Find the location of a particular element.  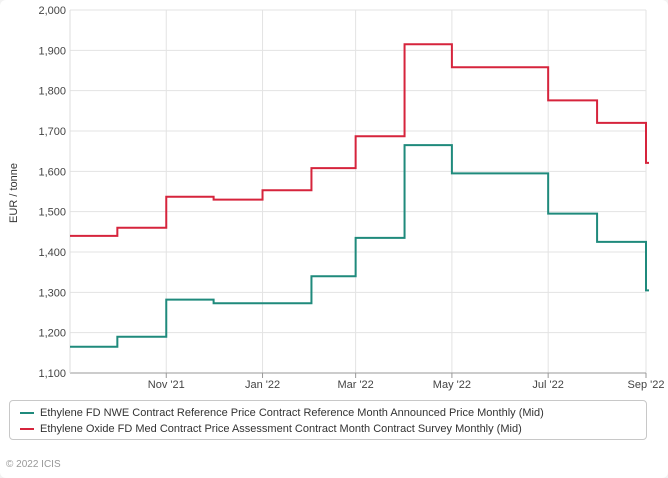

y-tick-label: 1,400 is located at coordinates (52, 253).